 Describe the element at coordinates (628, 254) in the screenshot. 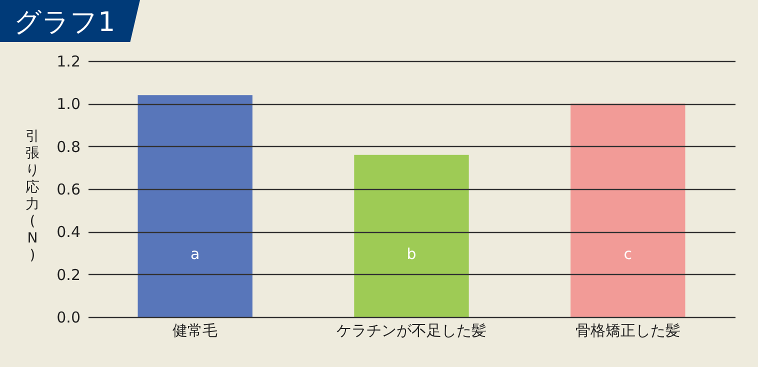

I see `annotation: c` at that location.